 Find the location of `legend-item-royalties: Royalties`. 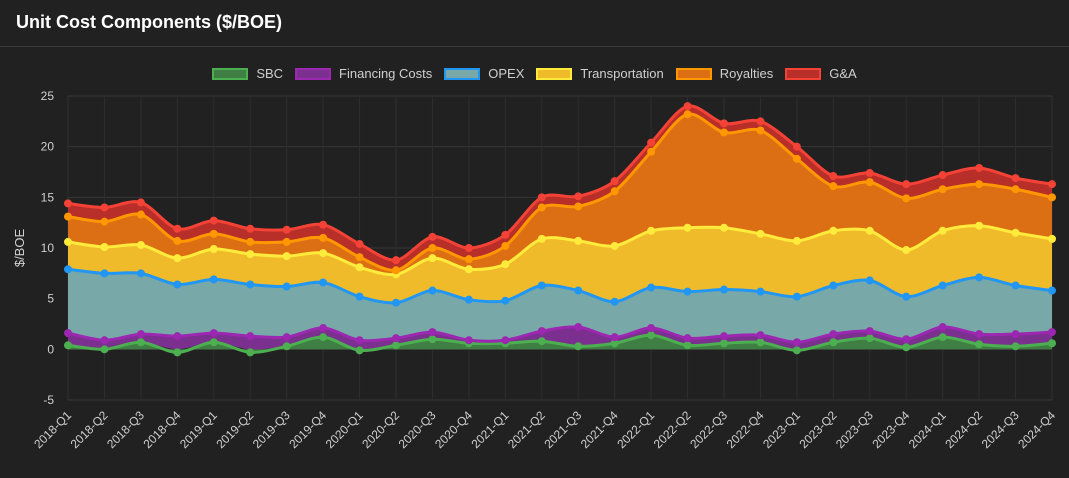

legend-item-royalties: Royalties is located at coordinates (724, 73).